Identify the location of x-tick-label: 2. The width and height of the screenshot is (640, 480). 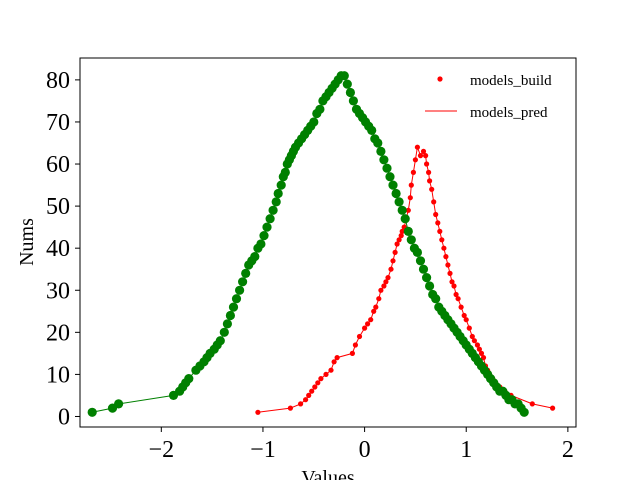
(568, 450).